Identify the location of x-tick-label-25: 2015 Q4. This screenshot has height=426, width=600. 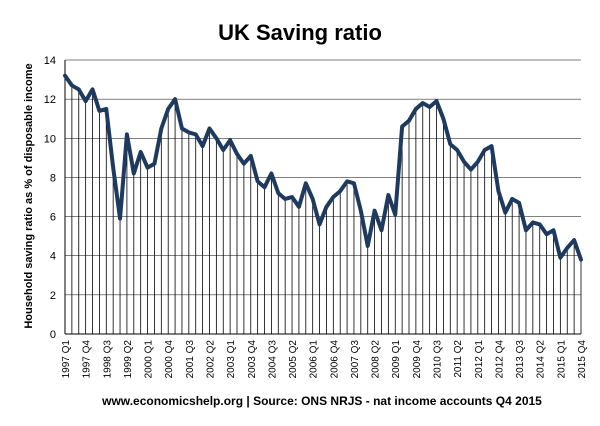
(582, 359).